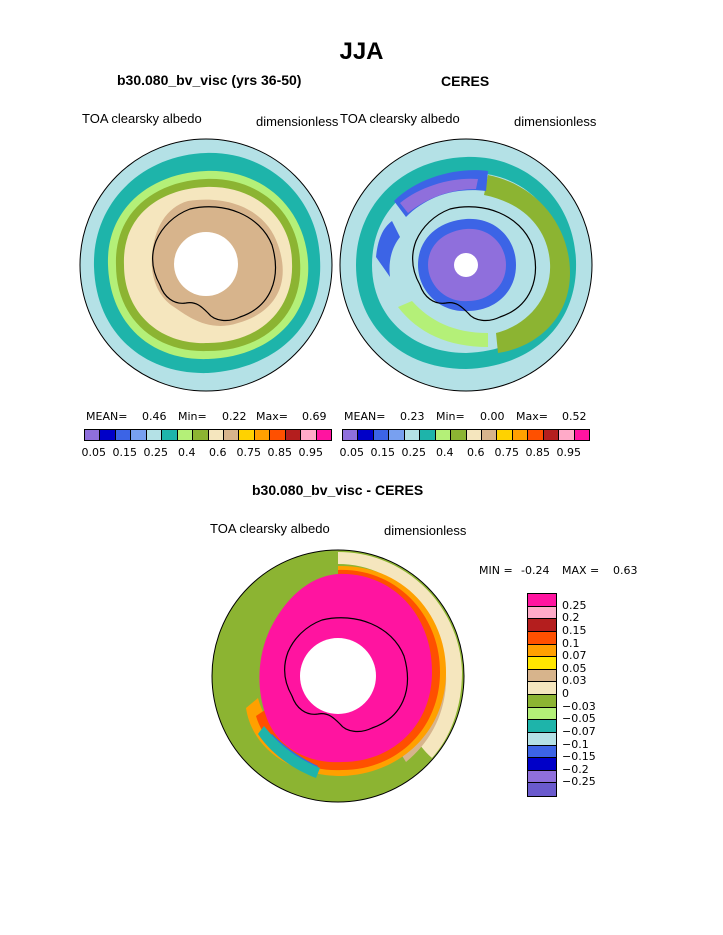 This screenshot has width=723, height=935. I want to click on p2-map-border, so click(466, 265).